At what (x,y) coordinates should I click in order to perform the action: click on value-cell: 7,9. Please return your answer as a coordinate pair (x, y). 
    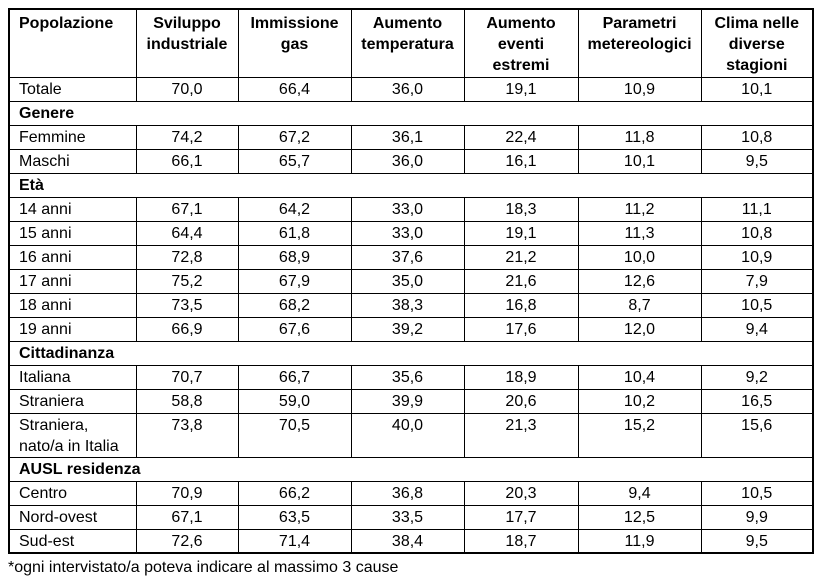
    Looking at the image, I should click on (757, 281).